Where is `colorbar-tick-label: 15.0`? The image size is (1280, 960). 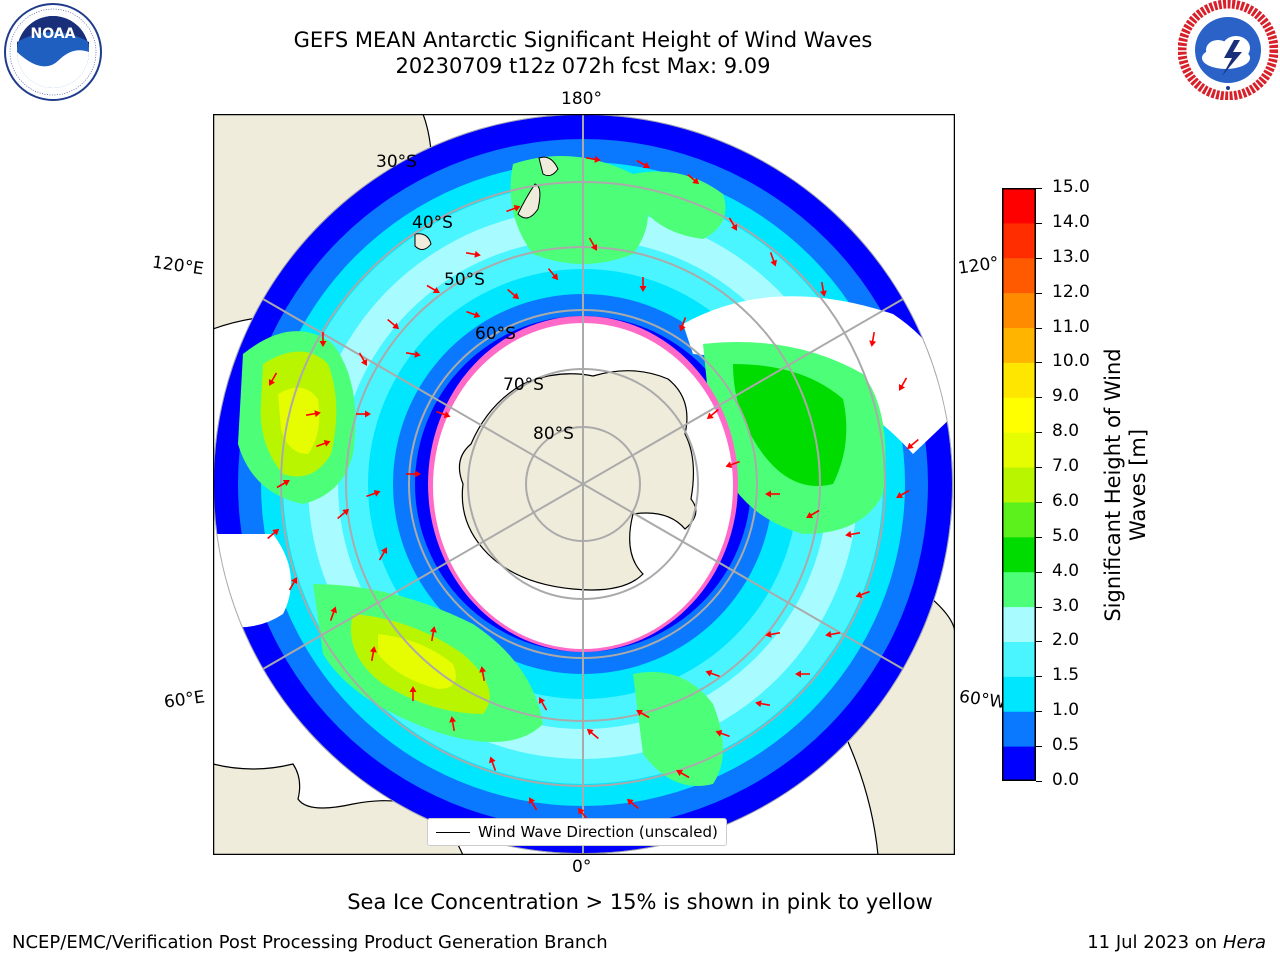
colorbar-tick-label: 15.0 is located at coordinates (1071, 187).